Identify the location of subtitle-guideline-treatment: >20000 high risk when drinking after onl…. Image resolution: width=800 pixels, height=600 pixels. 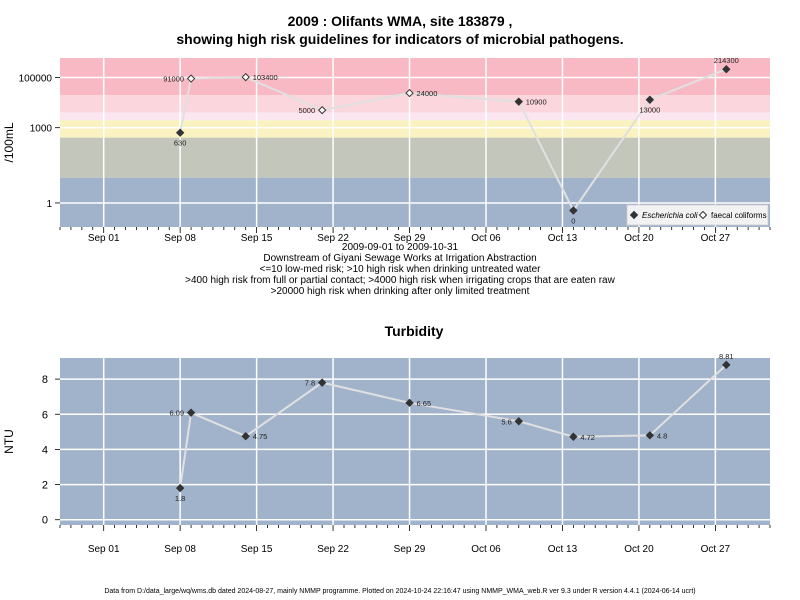
(400, 291).